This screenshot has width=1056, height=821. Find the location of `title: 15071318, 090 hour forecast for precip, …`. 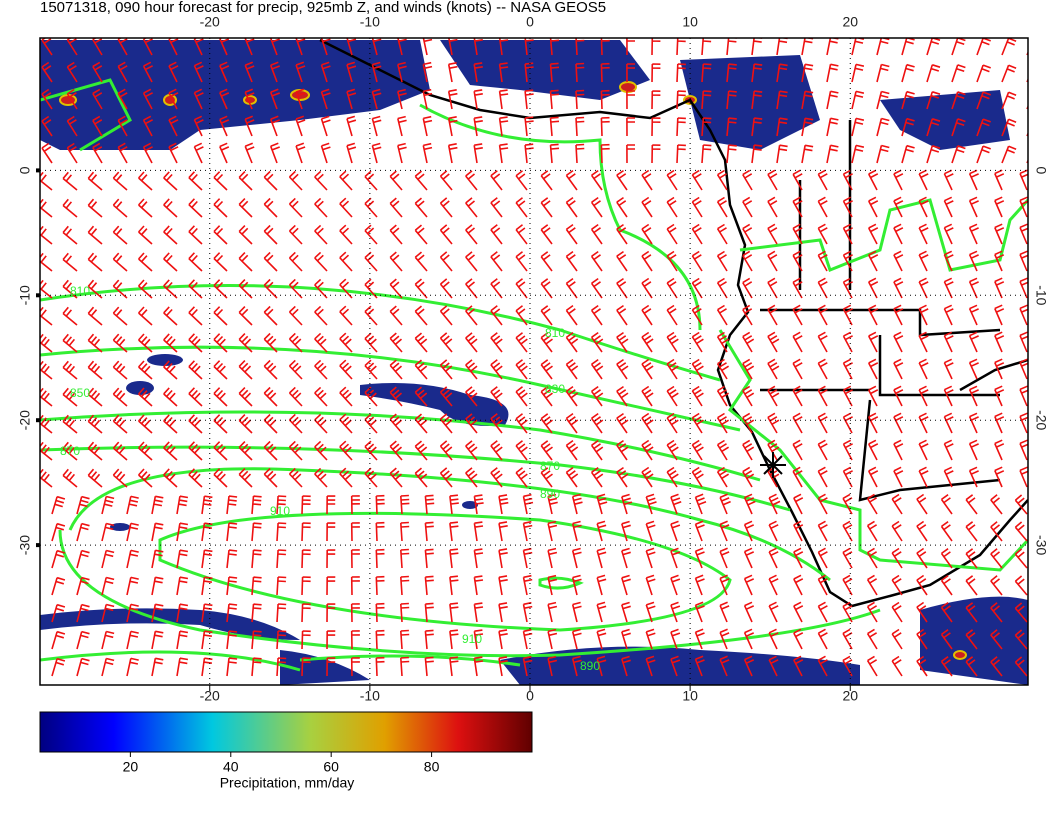

title: 15071318, 090 hour forecast for precip, … is located at coordinates (323, 8).